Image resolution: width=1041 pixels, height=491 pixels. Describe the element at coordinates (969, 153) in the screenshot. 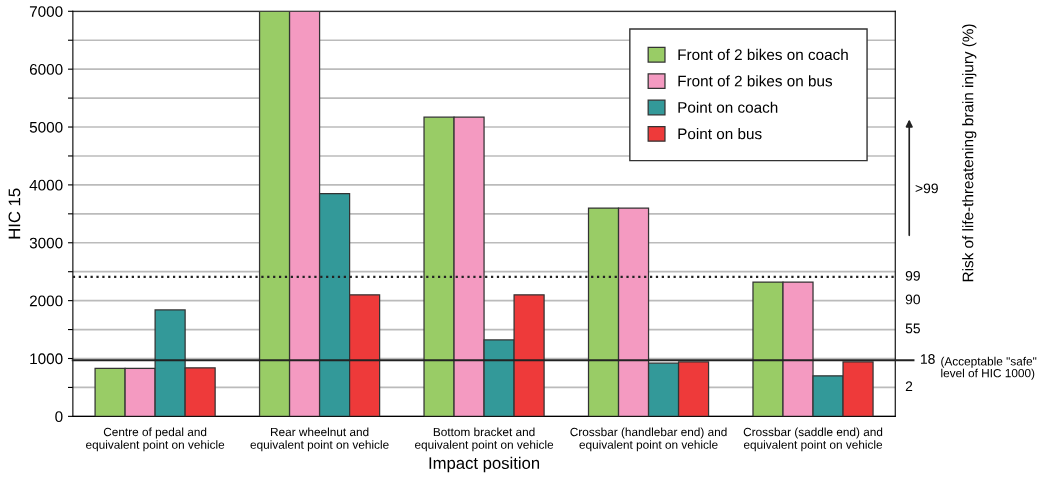

I see `y2-axis-title: Risk of life-threatening brain injury (%)` at that location.